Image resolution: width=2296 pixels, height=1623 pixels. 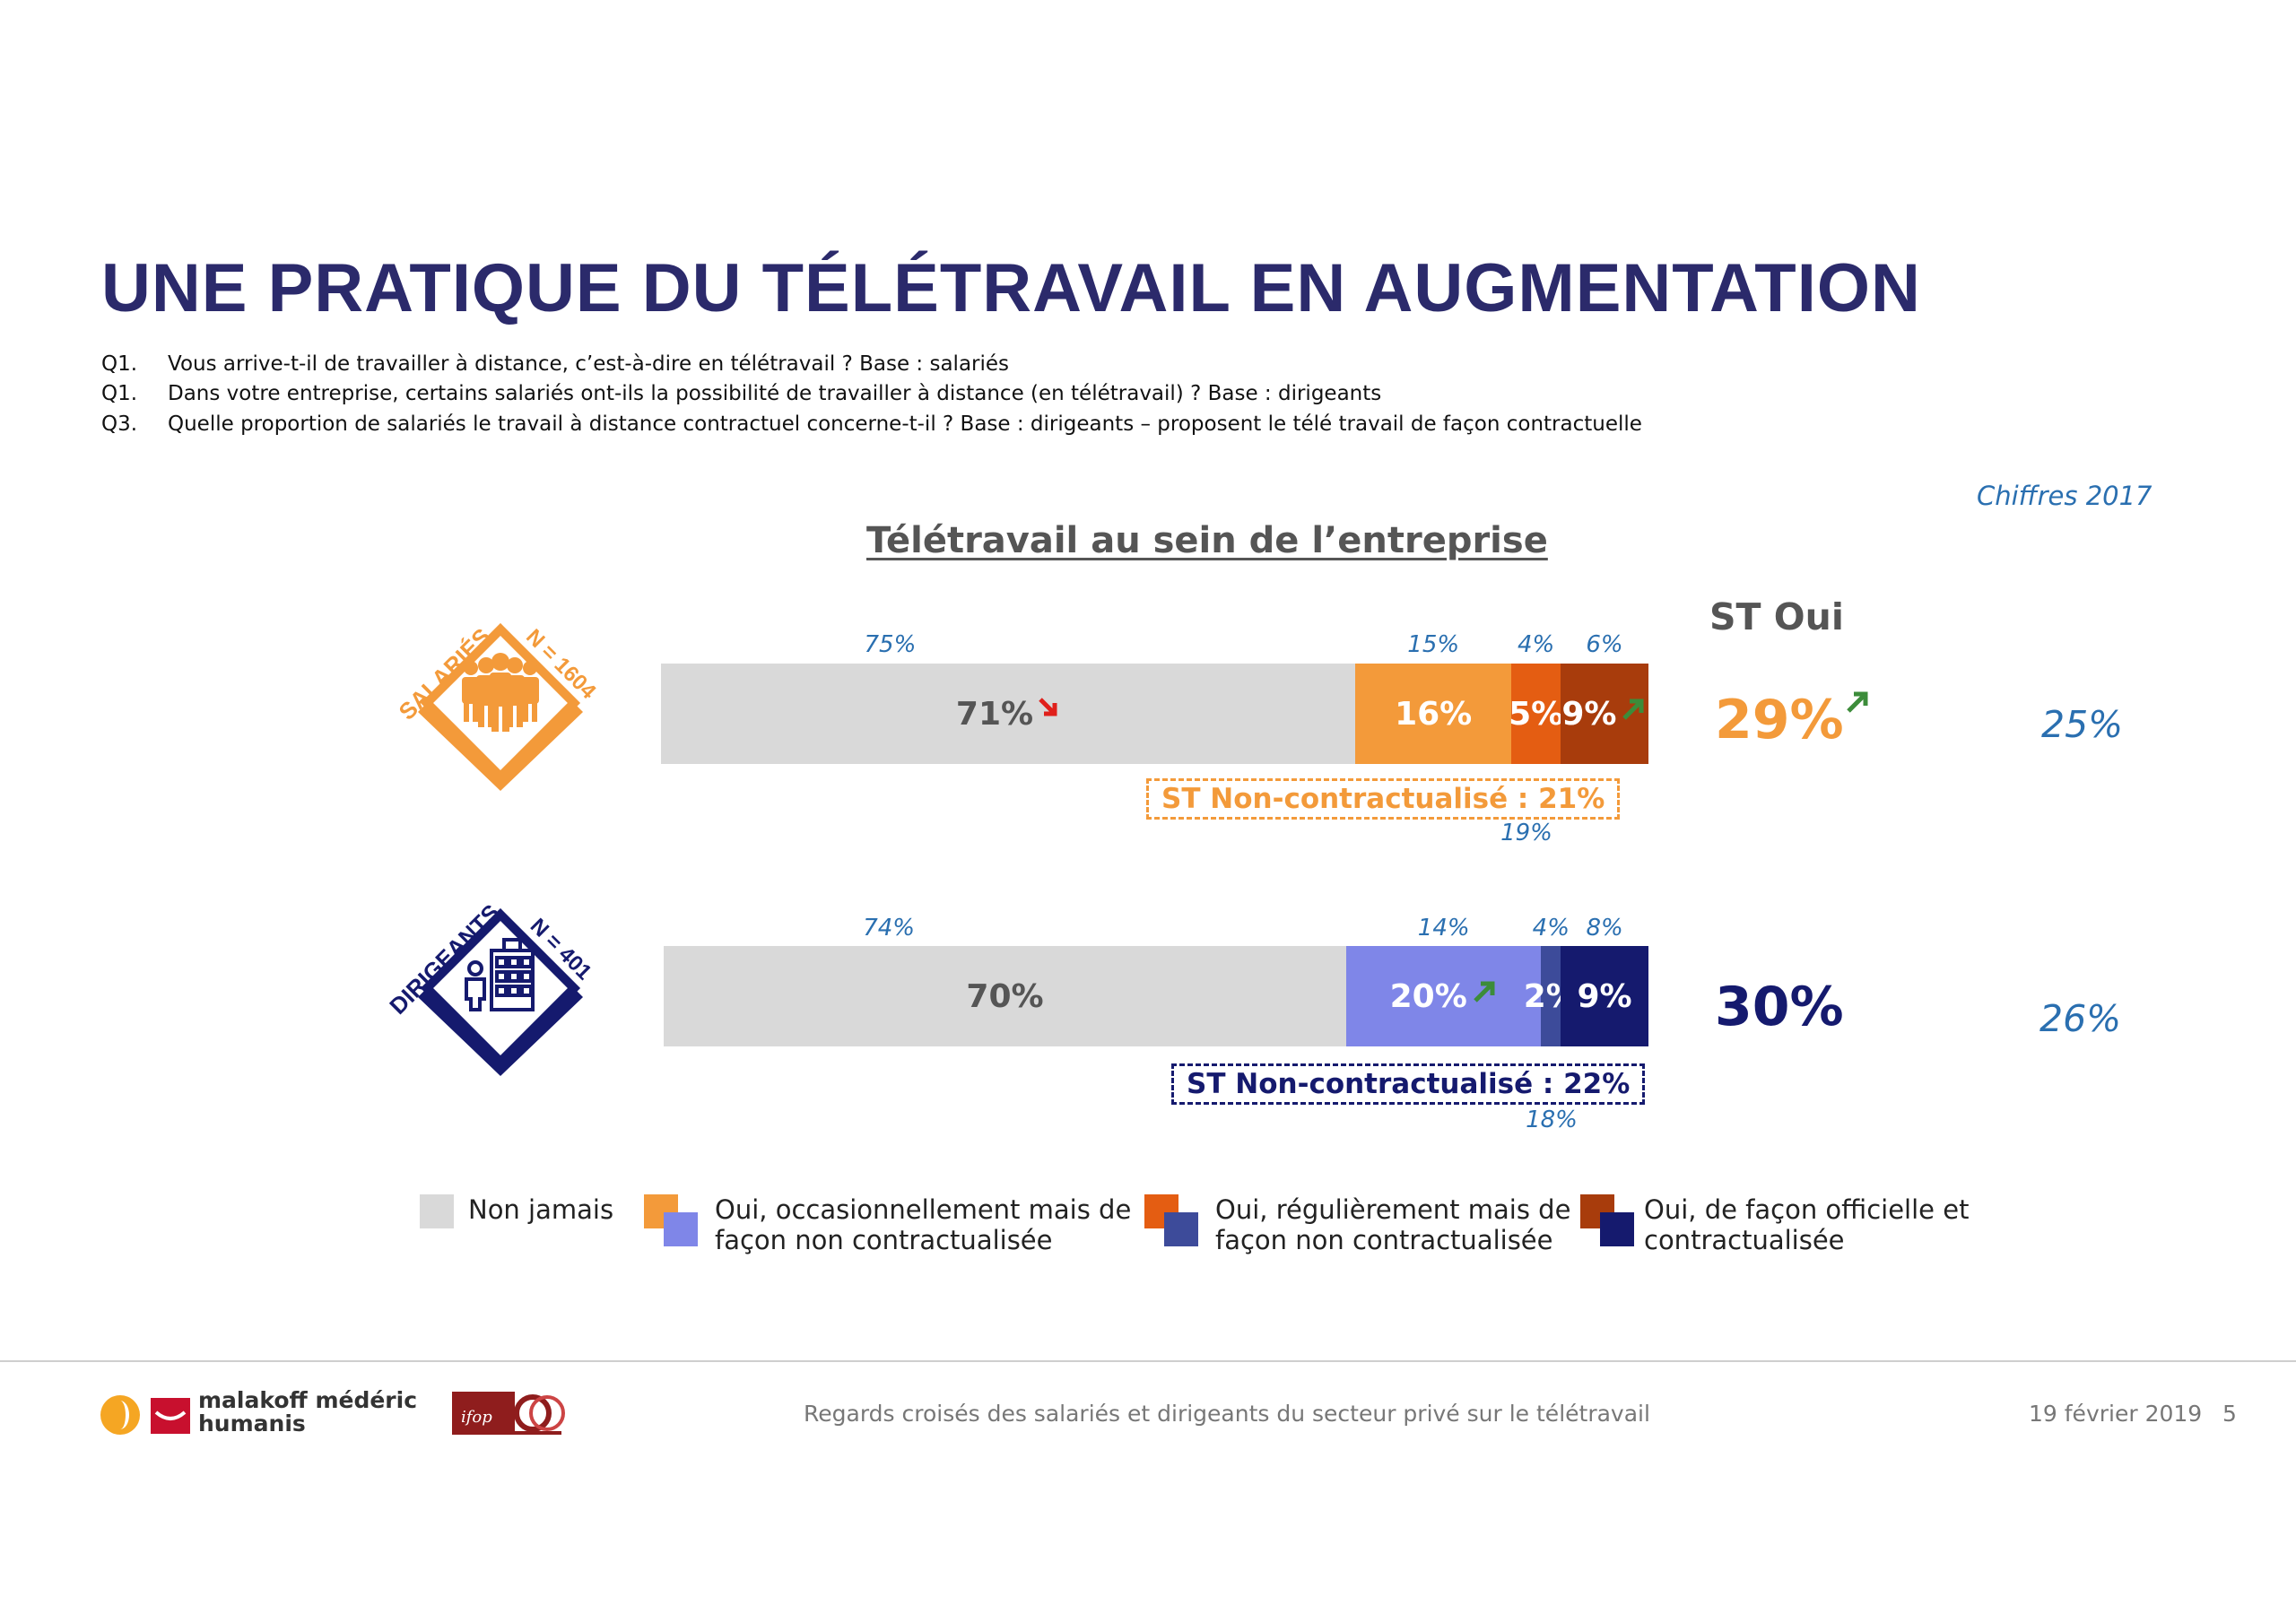 What do you see at coordinates (1443, 928) in the screenshot?
I see `previous-year-value: 14%` at bounding box center [1443, 928].